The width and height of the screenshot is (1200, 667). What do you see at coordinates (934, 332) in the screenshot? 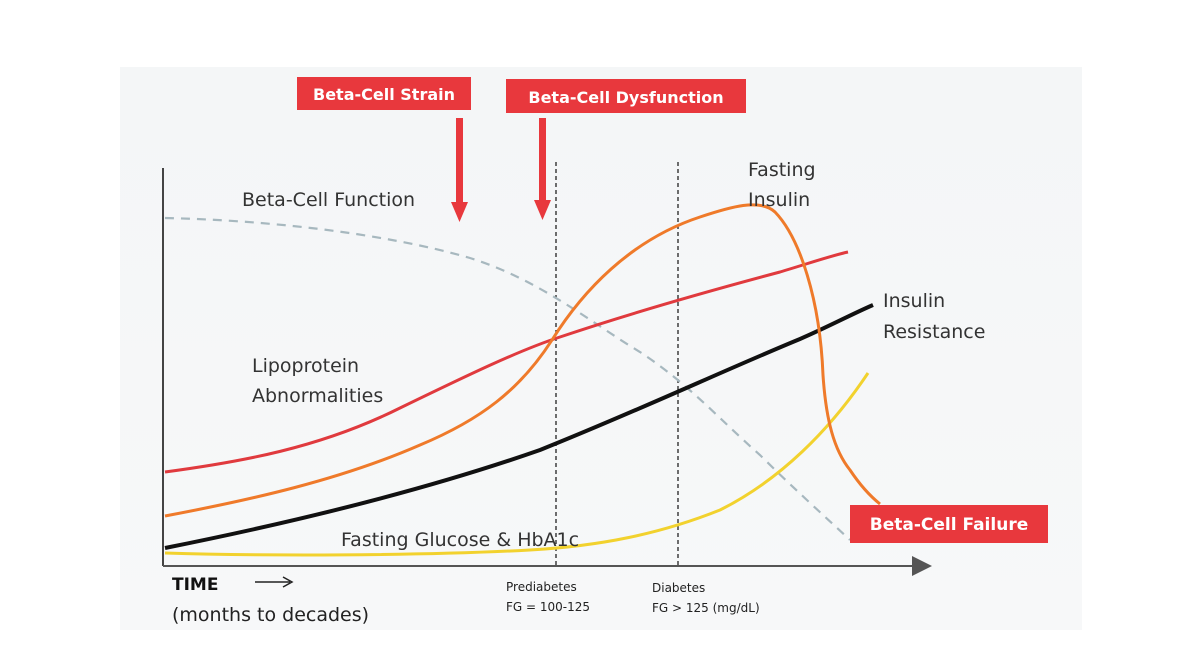
I see `insulin-resistance-label-line2: Resistance` at bounding box center [934, 332].